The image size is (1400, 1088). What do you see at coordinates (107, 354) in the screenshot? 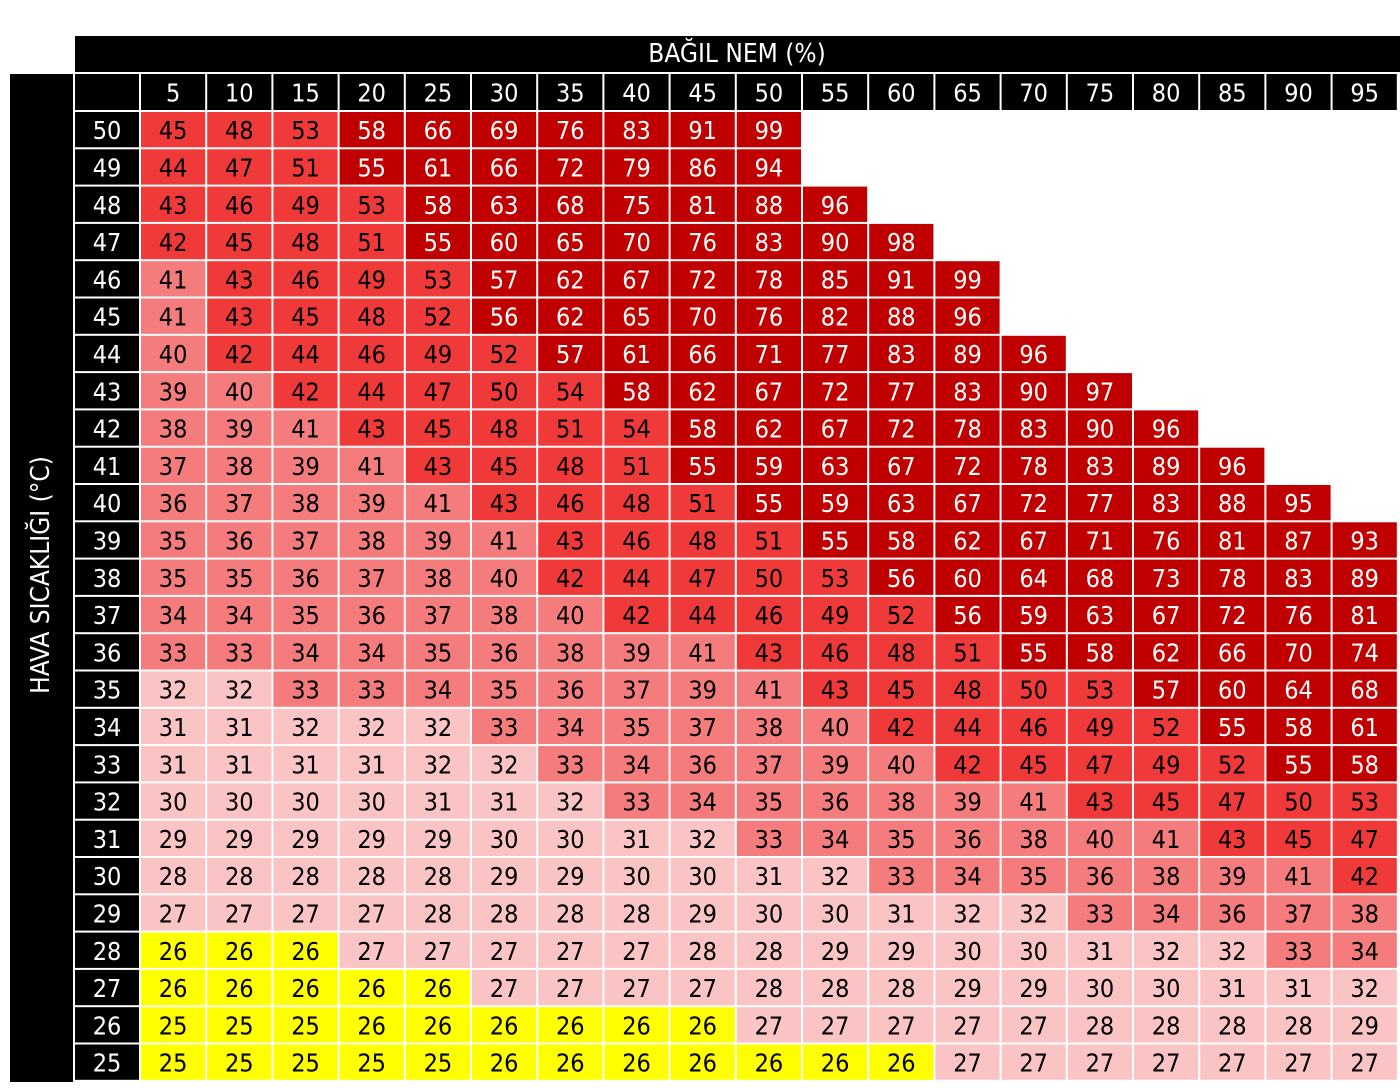
I see `row-header: 44` at bounding box center [107, 354].